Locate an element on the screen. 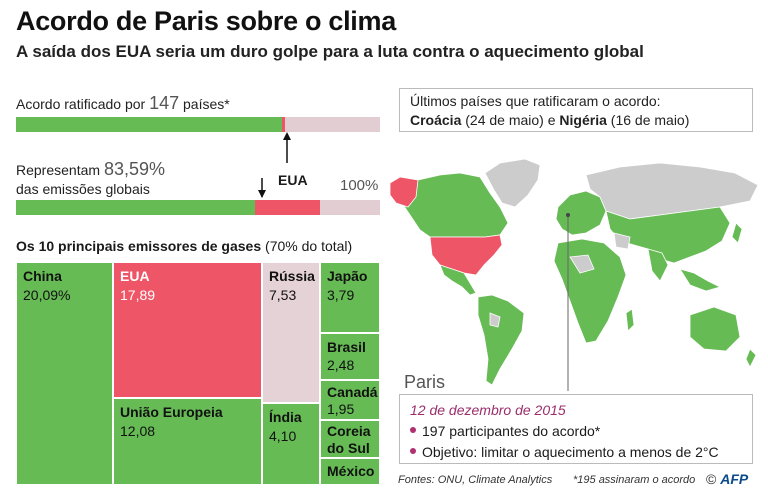 The image size is (768, 501). treemap-label-usa: EUA is located at coordinates (135, 276).